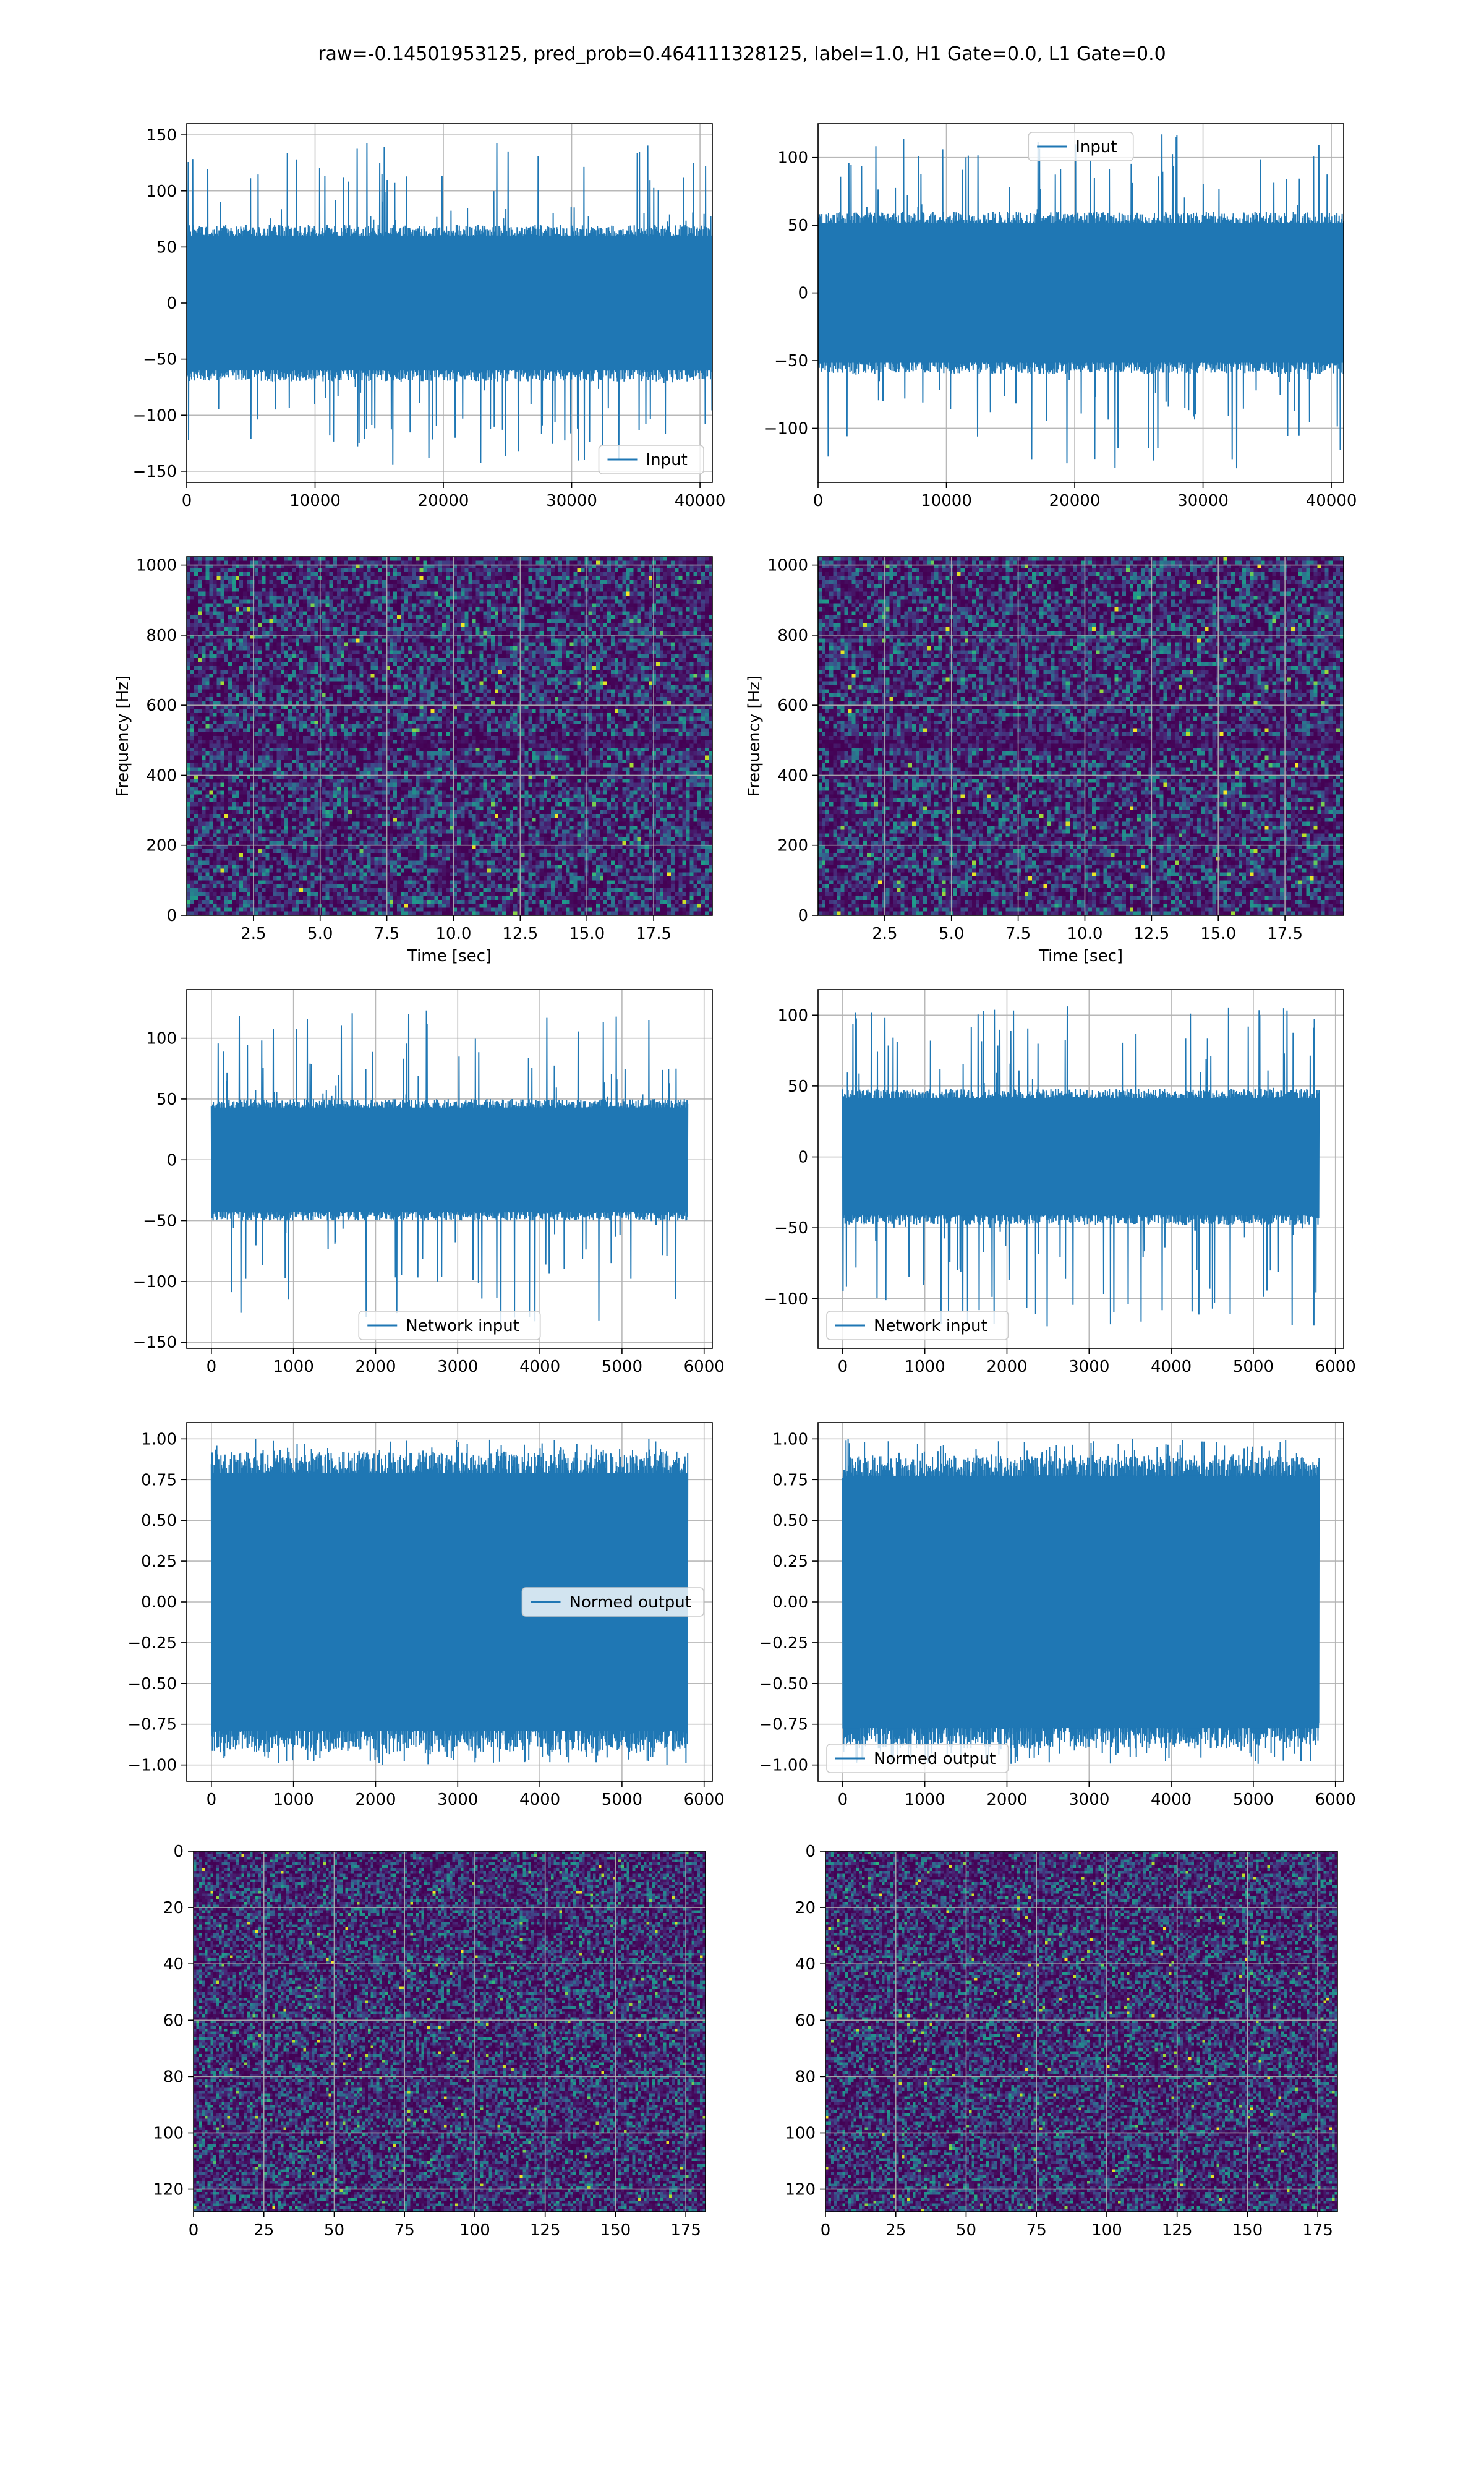 The width and height of the screenshot is (1484, 2474). What do you see at coordinates (792, 158) in the screenshot?
I see `y-tick-label: 100` at bounding box center [792, 158].